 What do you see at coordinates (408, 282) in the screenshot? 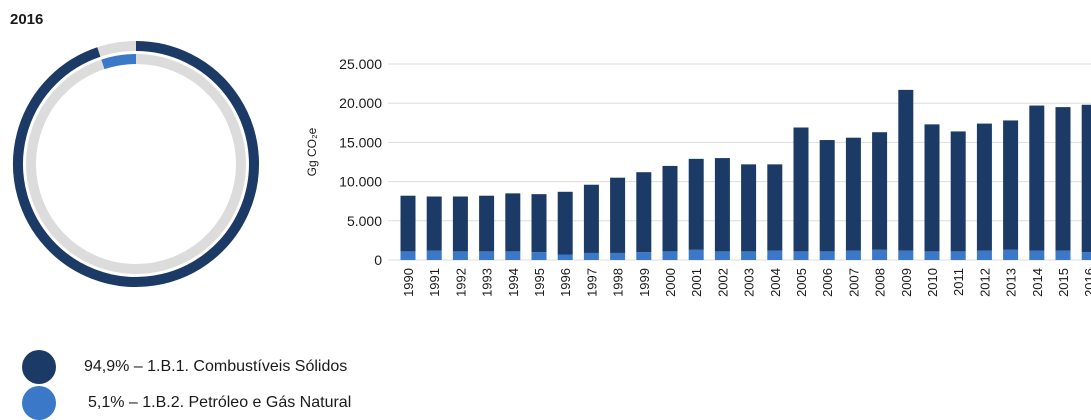
I see `x-tick-label: 1990` at bounding box center [408, 282].